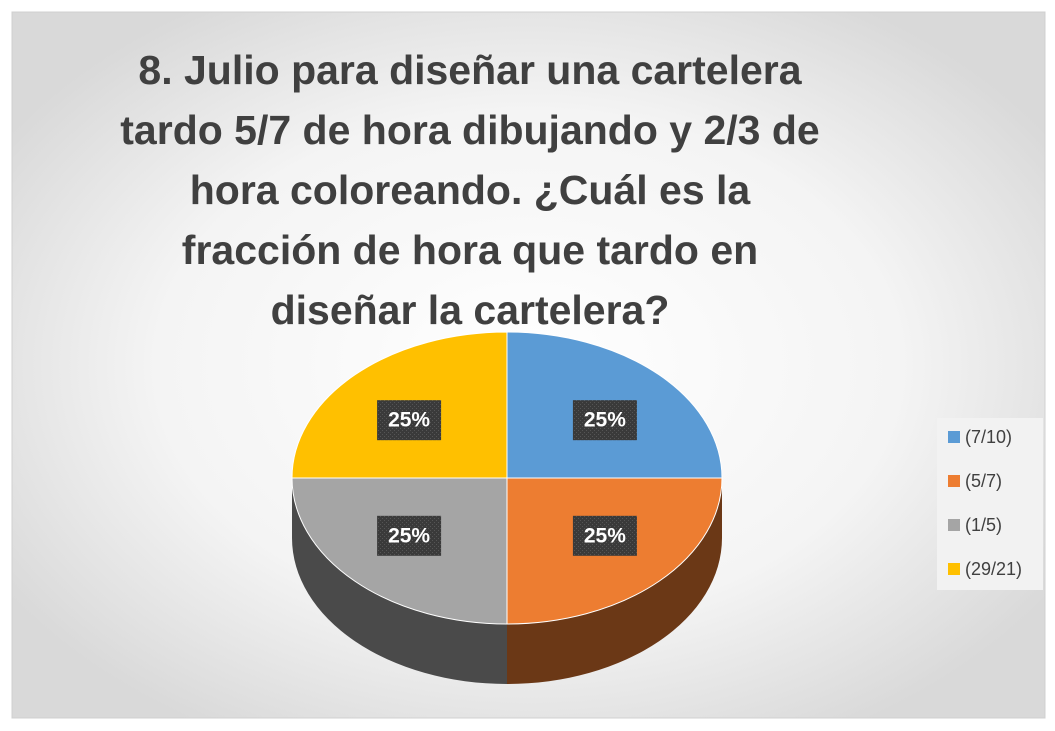 Image resolution: width=1055 pixels, height=731 pixels. I want to click on legend-label: (7/10), so click(988, 437).